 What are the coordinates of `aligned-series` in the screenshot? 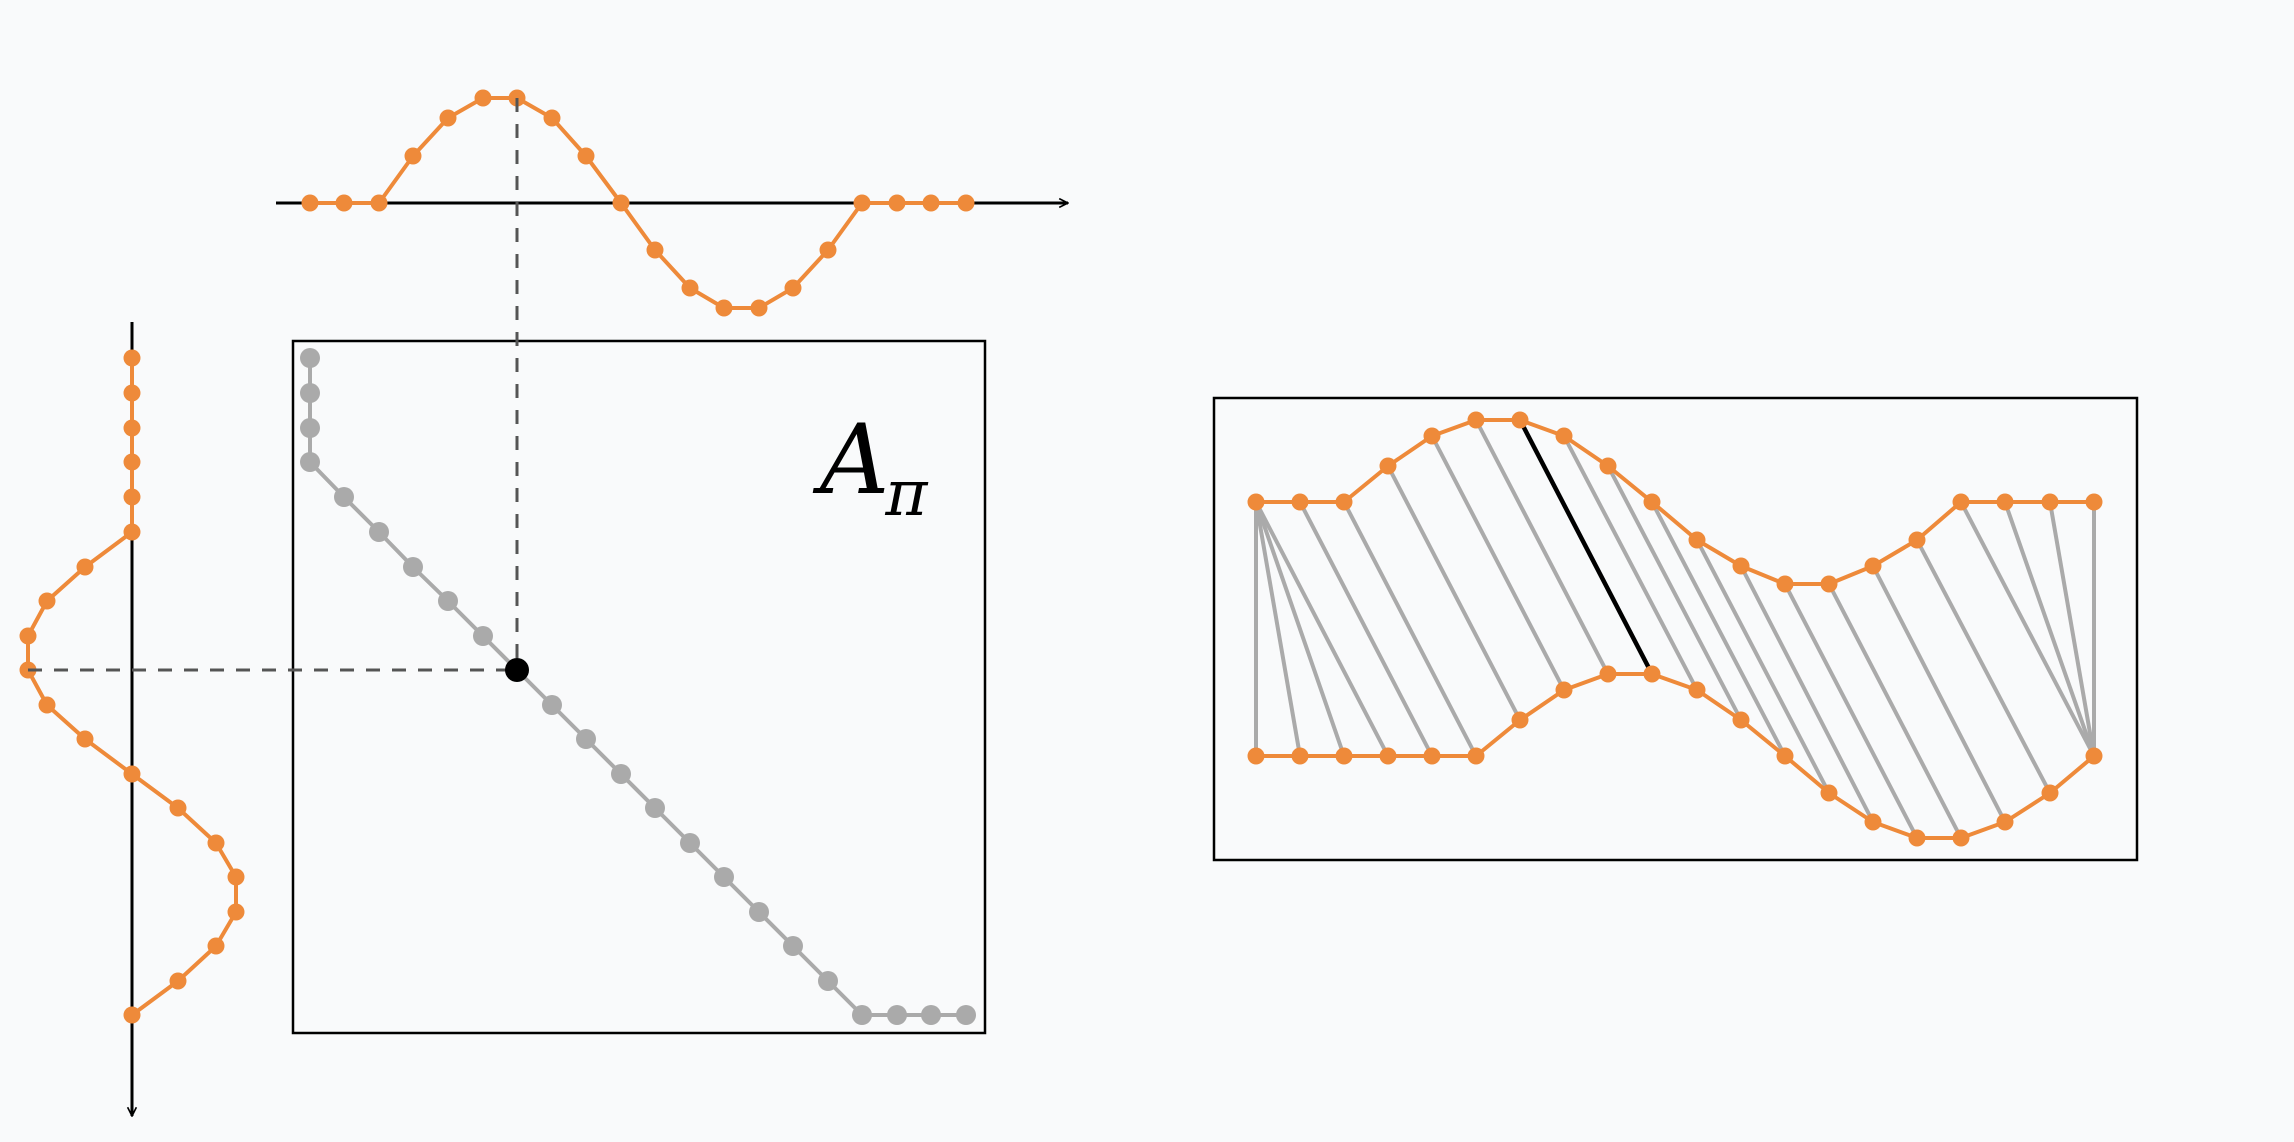 It's located at (1675, 629).